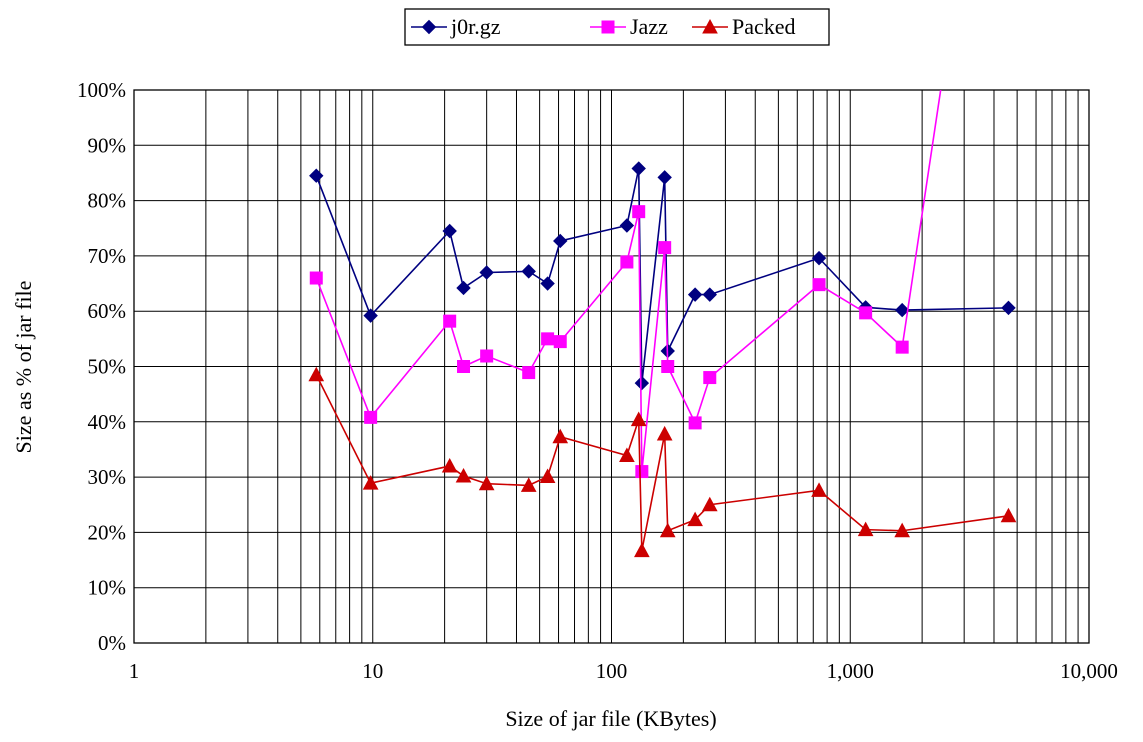 This screenshot has height=742, width=1143. Describe the element at coordinates (649, 26) in the screenshot. I see `legend-label: Jazz` at that location.